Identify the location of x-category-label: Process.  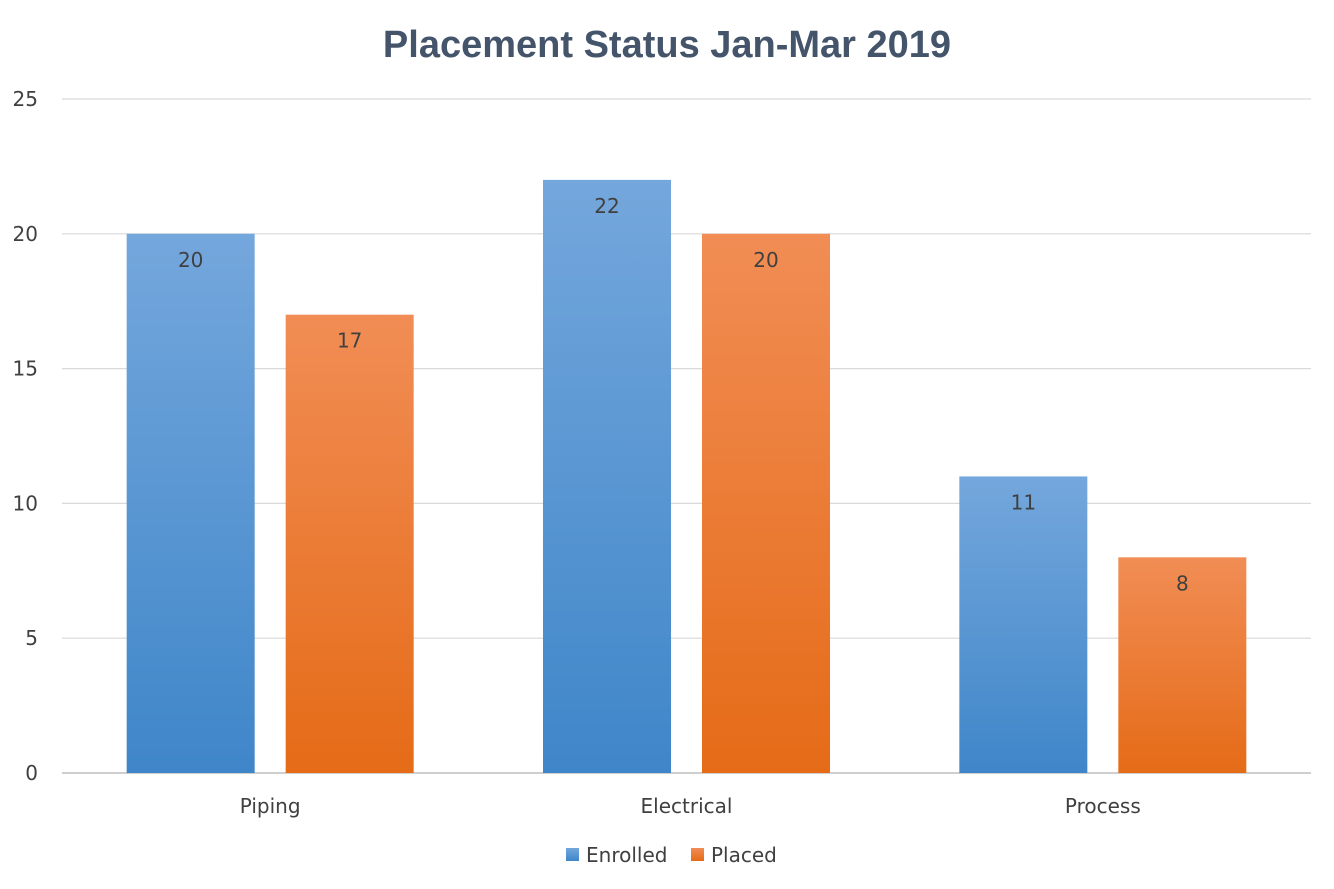
(1103, 806).